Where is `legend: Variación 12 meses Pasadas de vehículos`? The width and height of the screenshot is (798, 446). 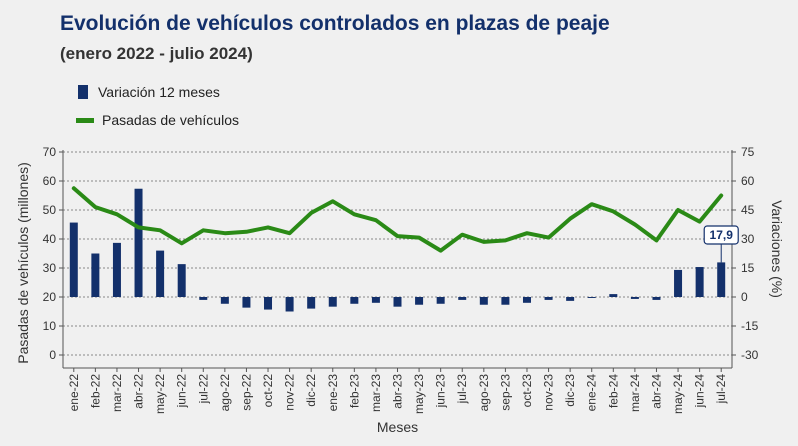
legend: Variación 12 meses Pasadas de vehículos is located at coordinates (157, 106).